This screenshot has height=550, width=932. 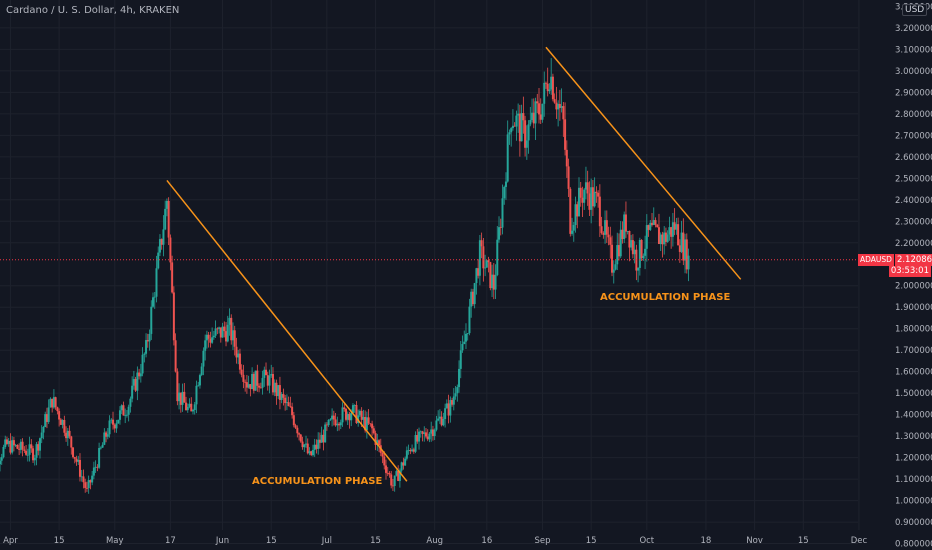 I want to click on symbol-badge: ADAUSD, so click(x=876, y=259).